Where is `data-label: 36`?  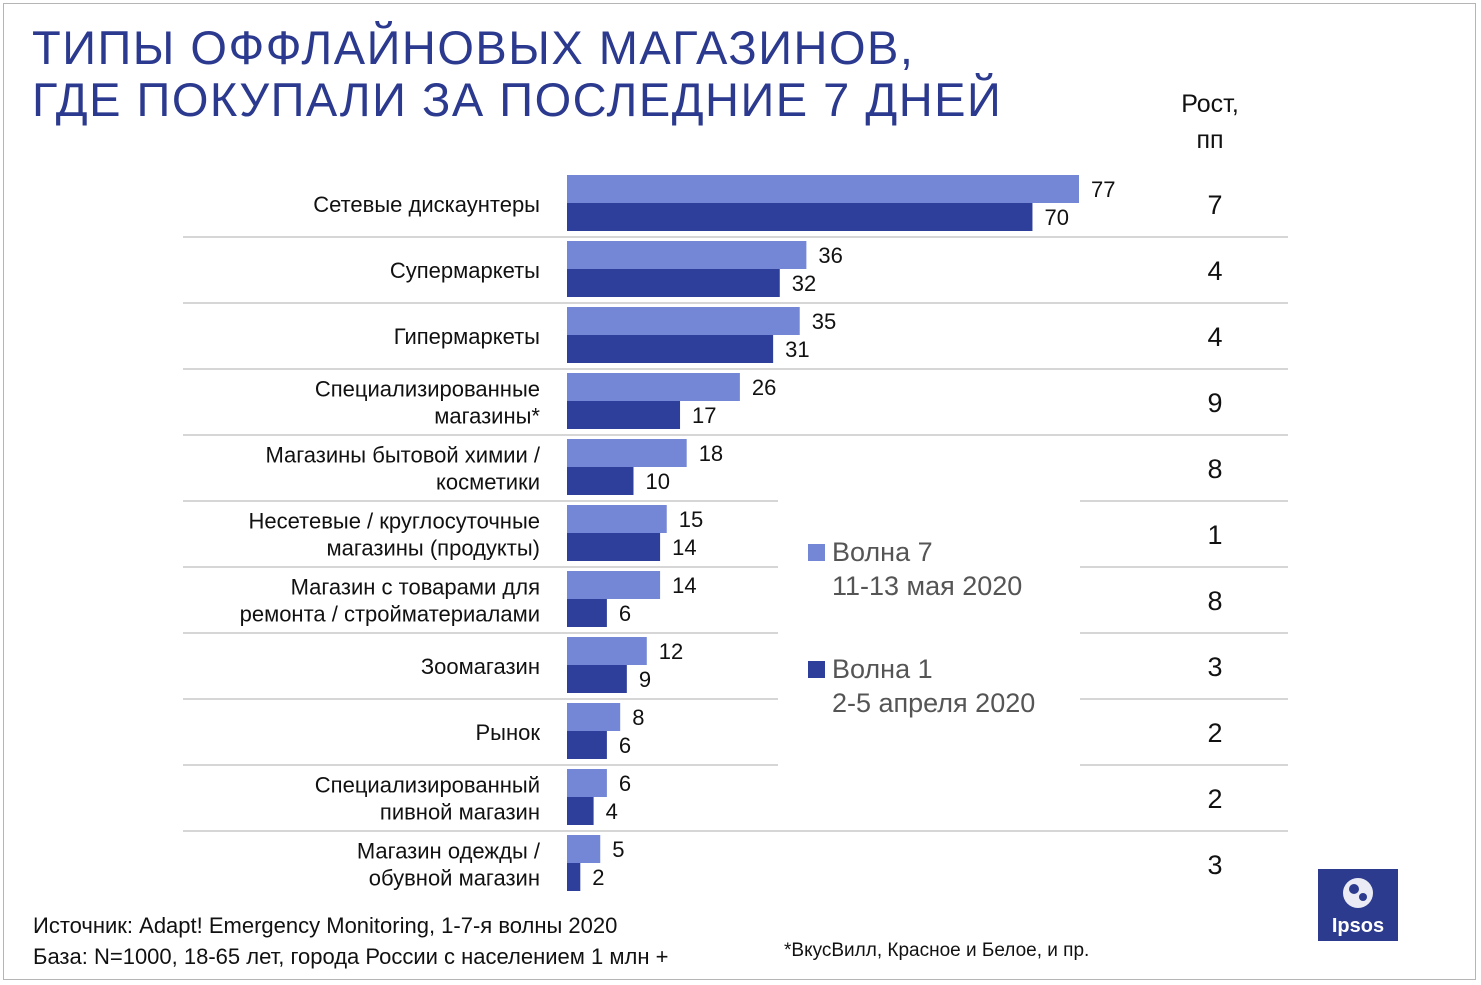
data-label: 36 is located at coordinates (830, 255).